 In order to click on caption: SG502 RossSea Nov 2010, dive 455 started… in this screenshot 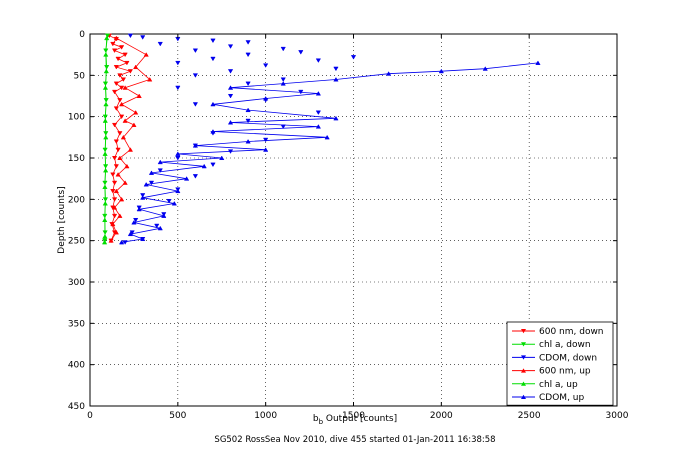, I will do `click(354, 440)`.